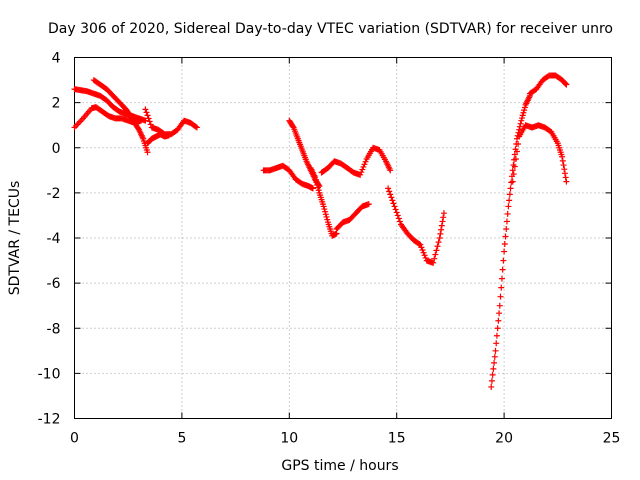 The width and height of the screenshot is (640, 480). Describe the element at coordinates (120, 116) in the screenshot. I see `series-track-c` at that location.